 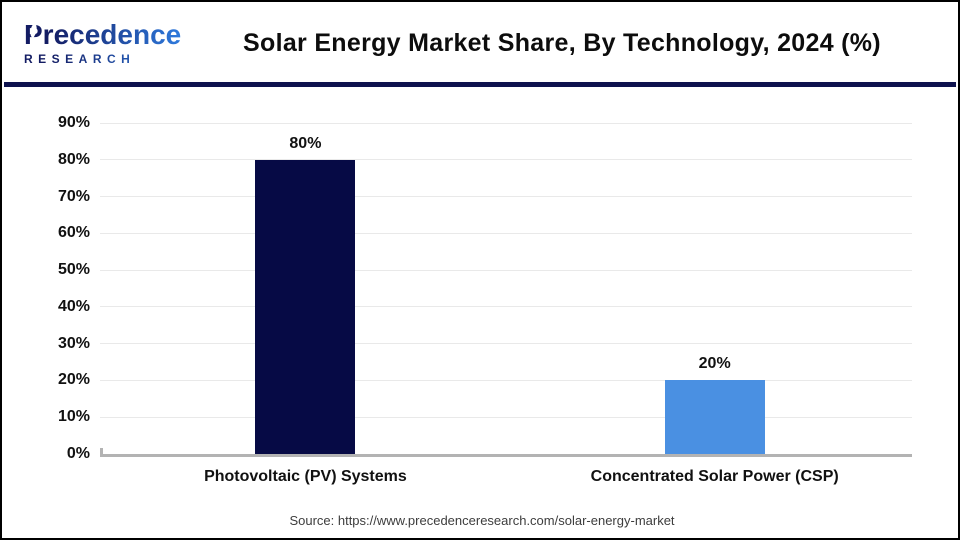 I want to click on y-axis-stub, so click(x=101, y=452).